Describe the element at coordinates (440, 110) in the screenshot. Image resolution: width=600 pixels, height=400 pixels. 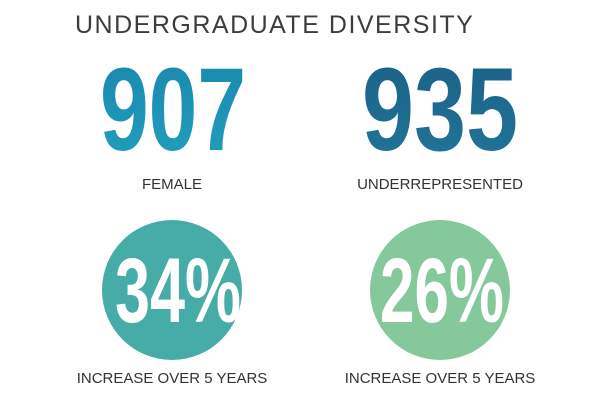
I see `stat-value: 935` at that location.